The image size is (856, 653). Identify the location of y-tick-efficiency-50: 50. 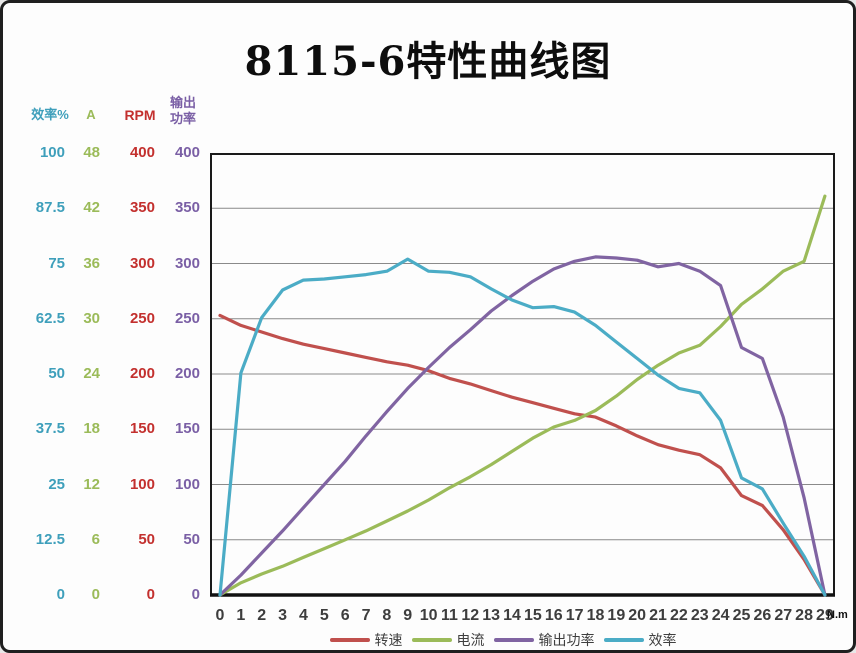
(56, 373).